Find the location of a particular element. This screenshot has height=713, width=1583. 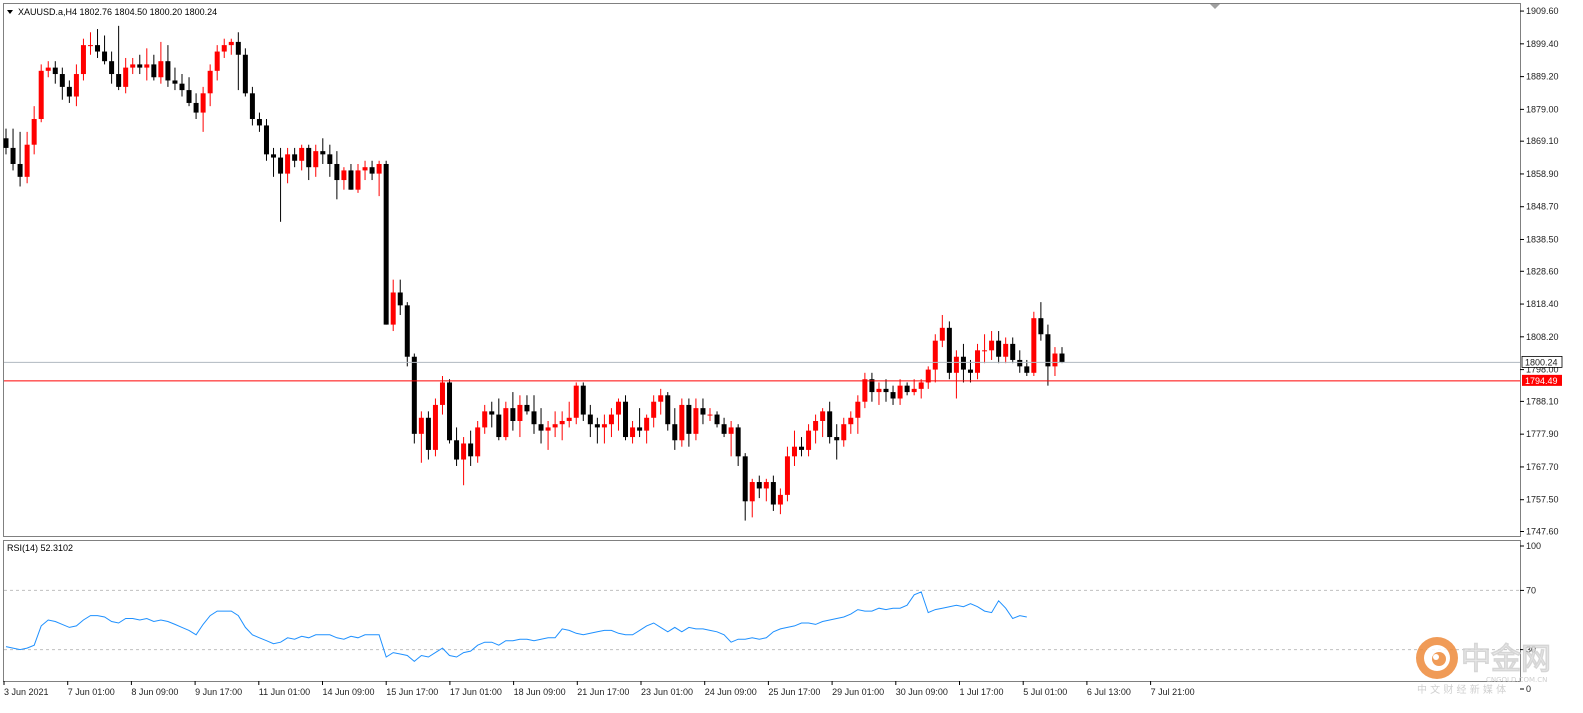

price-tick-label: 1899.40 is located at coordinates (1542, 44).